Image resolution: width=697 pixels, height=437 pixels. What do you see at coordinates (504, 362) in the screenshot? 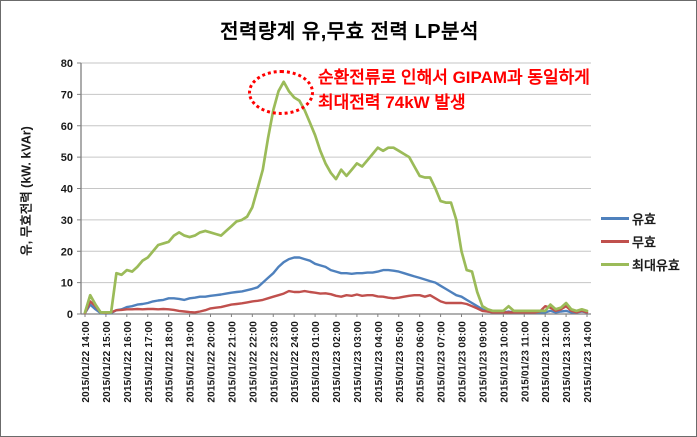
I see `x-tick-label: 2015/01/23 10:00` at bounding box center [504, 362].